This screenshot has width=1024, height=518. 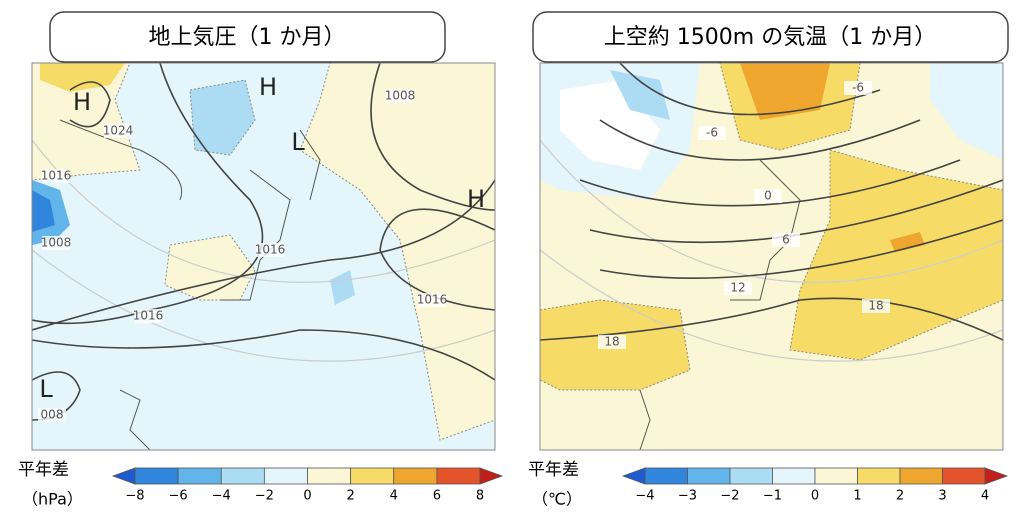 I want to click on colorbar-tick-label: 8, so click(x=480, y=496).